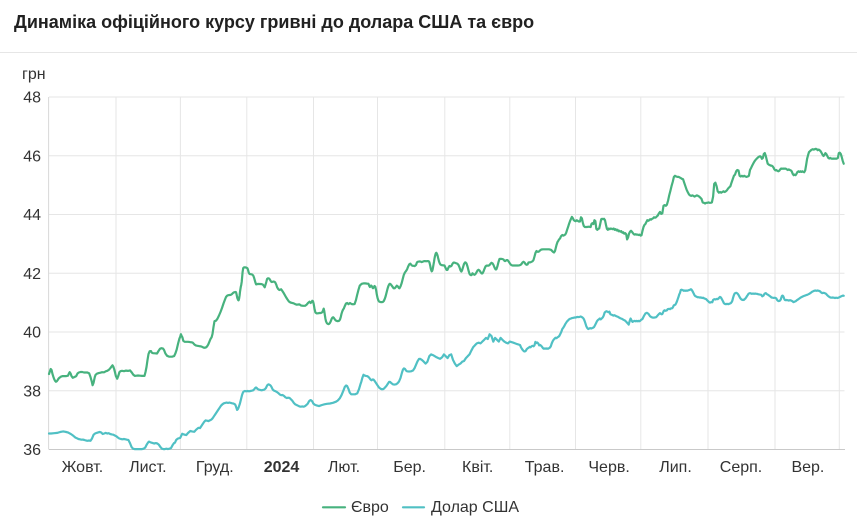  I want to click on svg-text: Серп., so click(741, 467).